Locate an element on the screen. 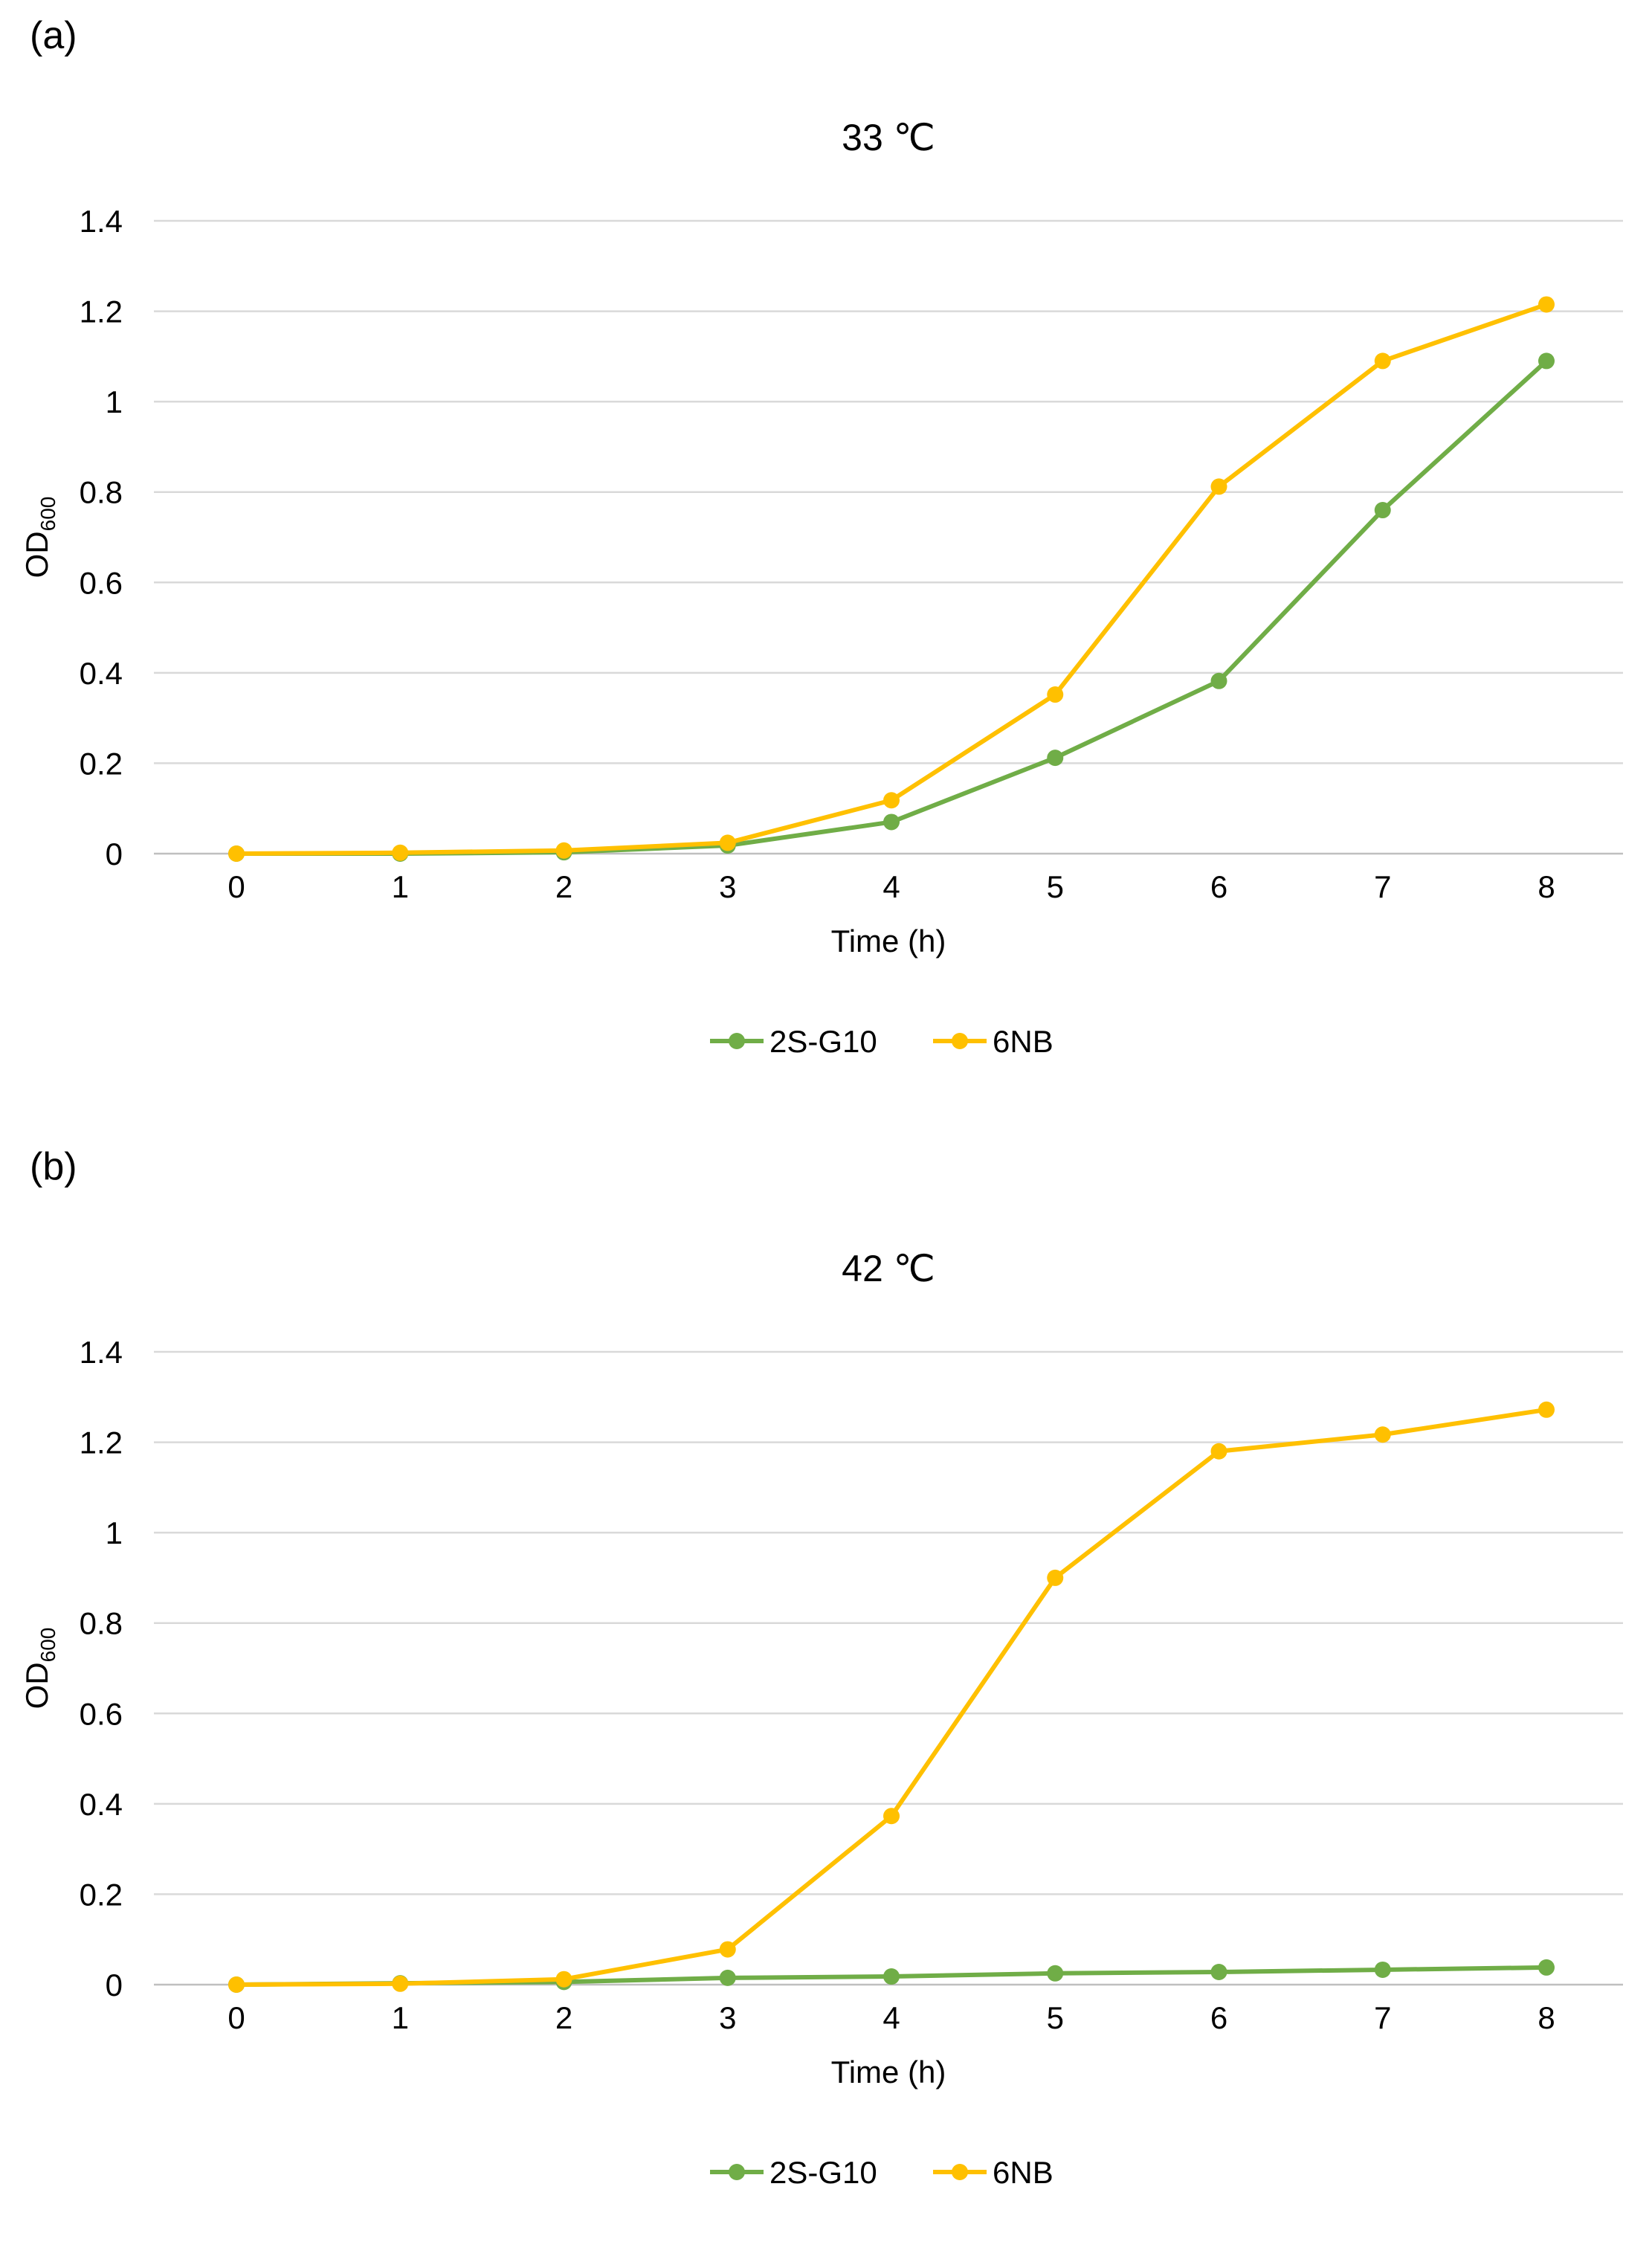  chart-title: 42 ℃ is located at coordinates (888, 1268).